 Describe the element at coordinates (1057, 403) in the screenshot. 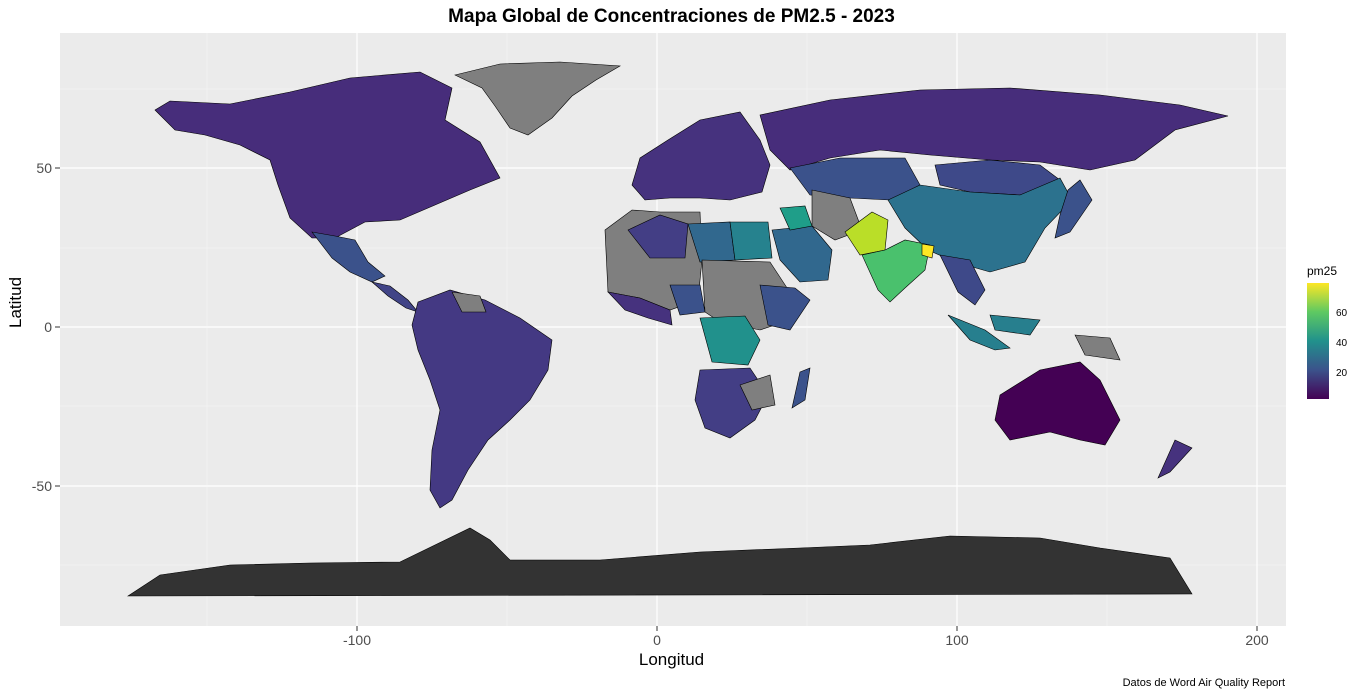

I see `country-australia` at that location.